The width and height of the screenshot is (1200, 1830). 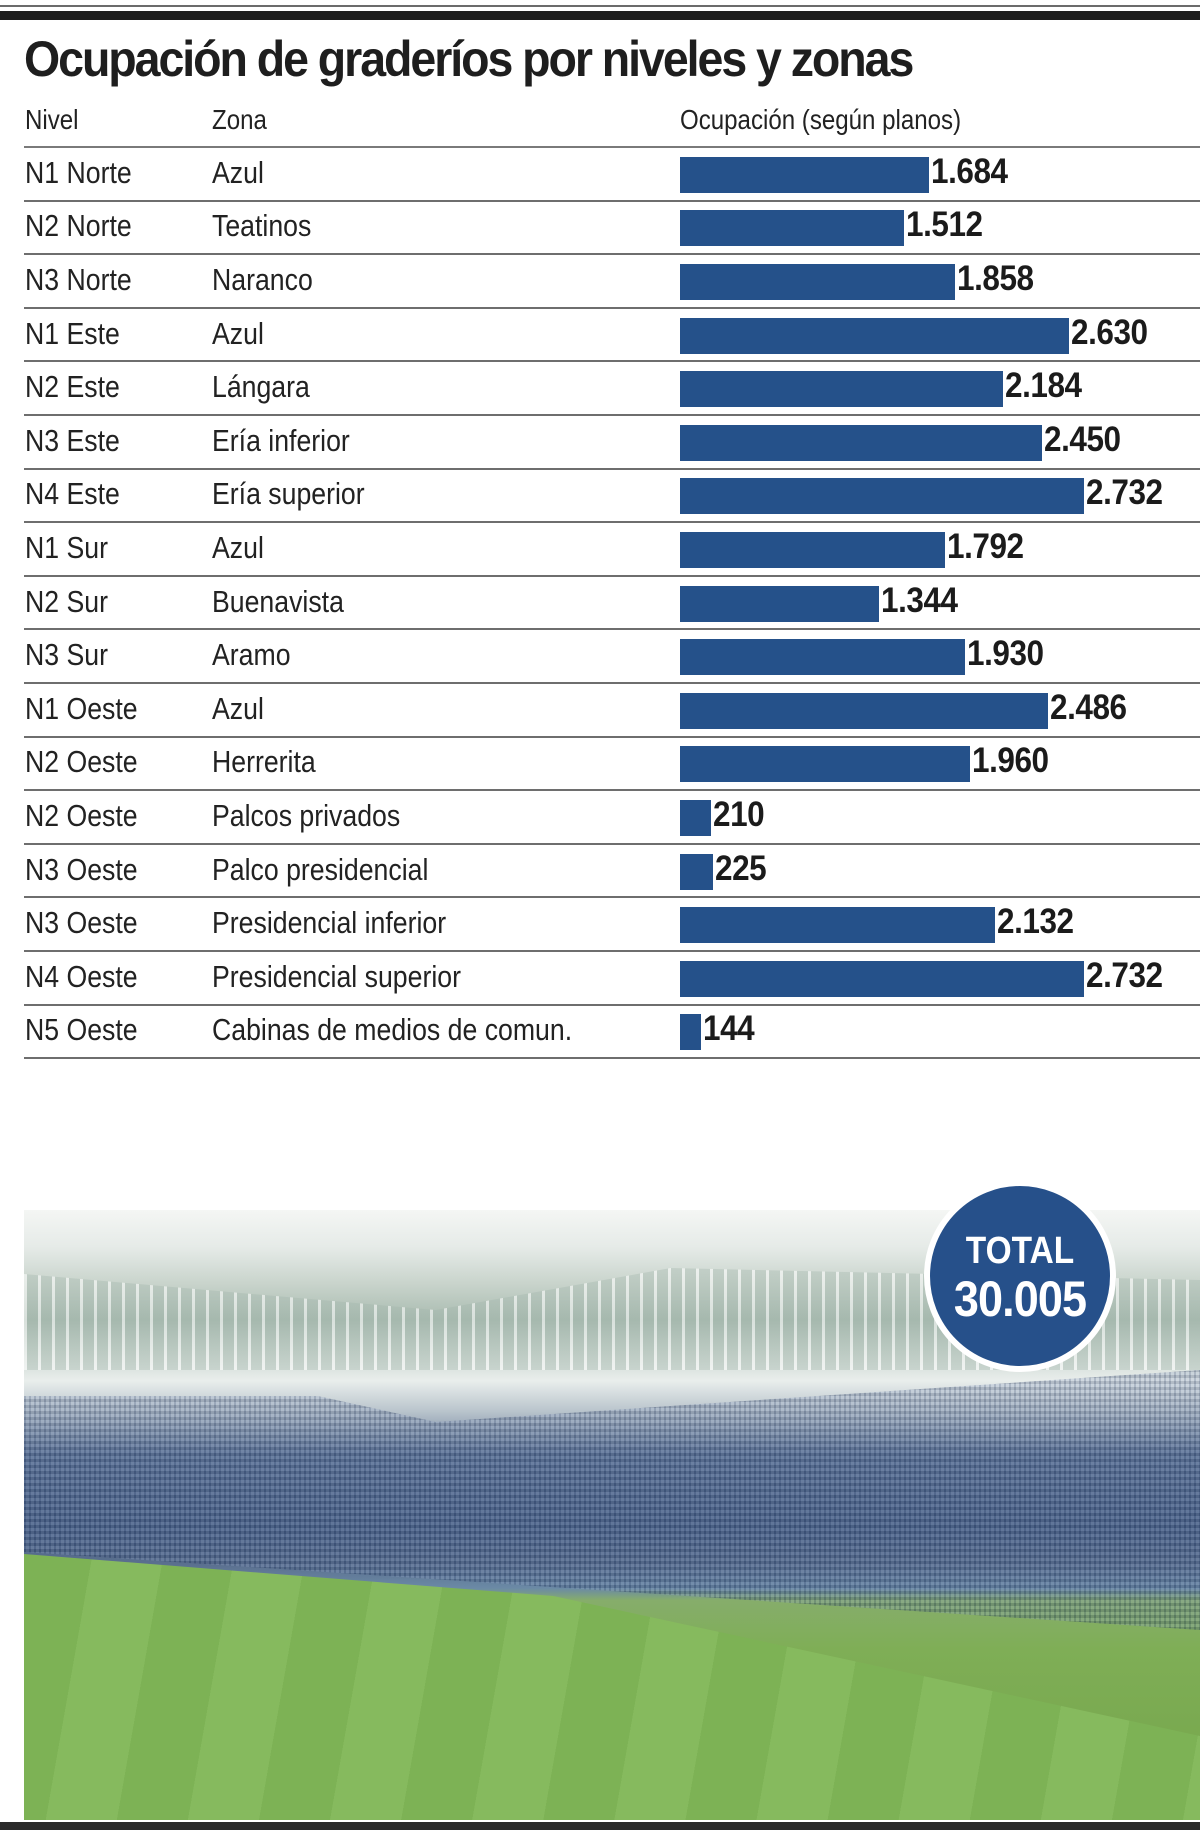 What do you see at coordinates (612, 497) in the screenshot?
I see `table-row: N4 Este Ería superior 2.732` at bounding box center [612, 497].